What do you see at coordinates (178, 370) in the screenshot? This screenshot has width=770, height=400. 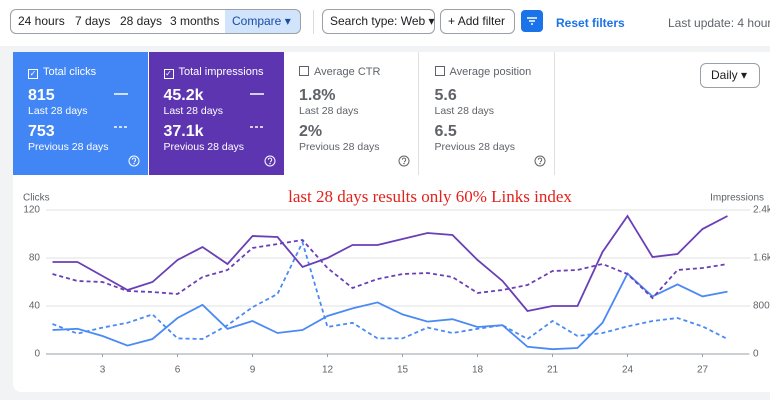 I see `x-tick-label: 6` at bounding box center [178, 370].